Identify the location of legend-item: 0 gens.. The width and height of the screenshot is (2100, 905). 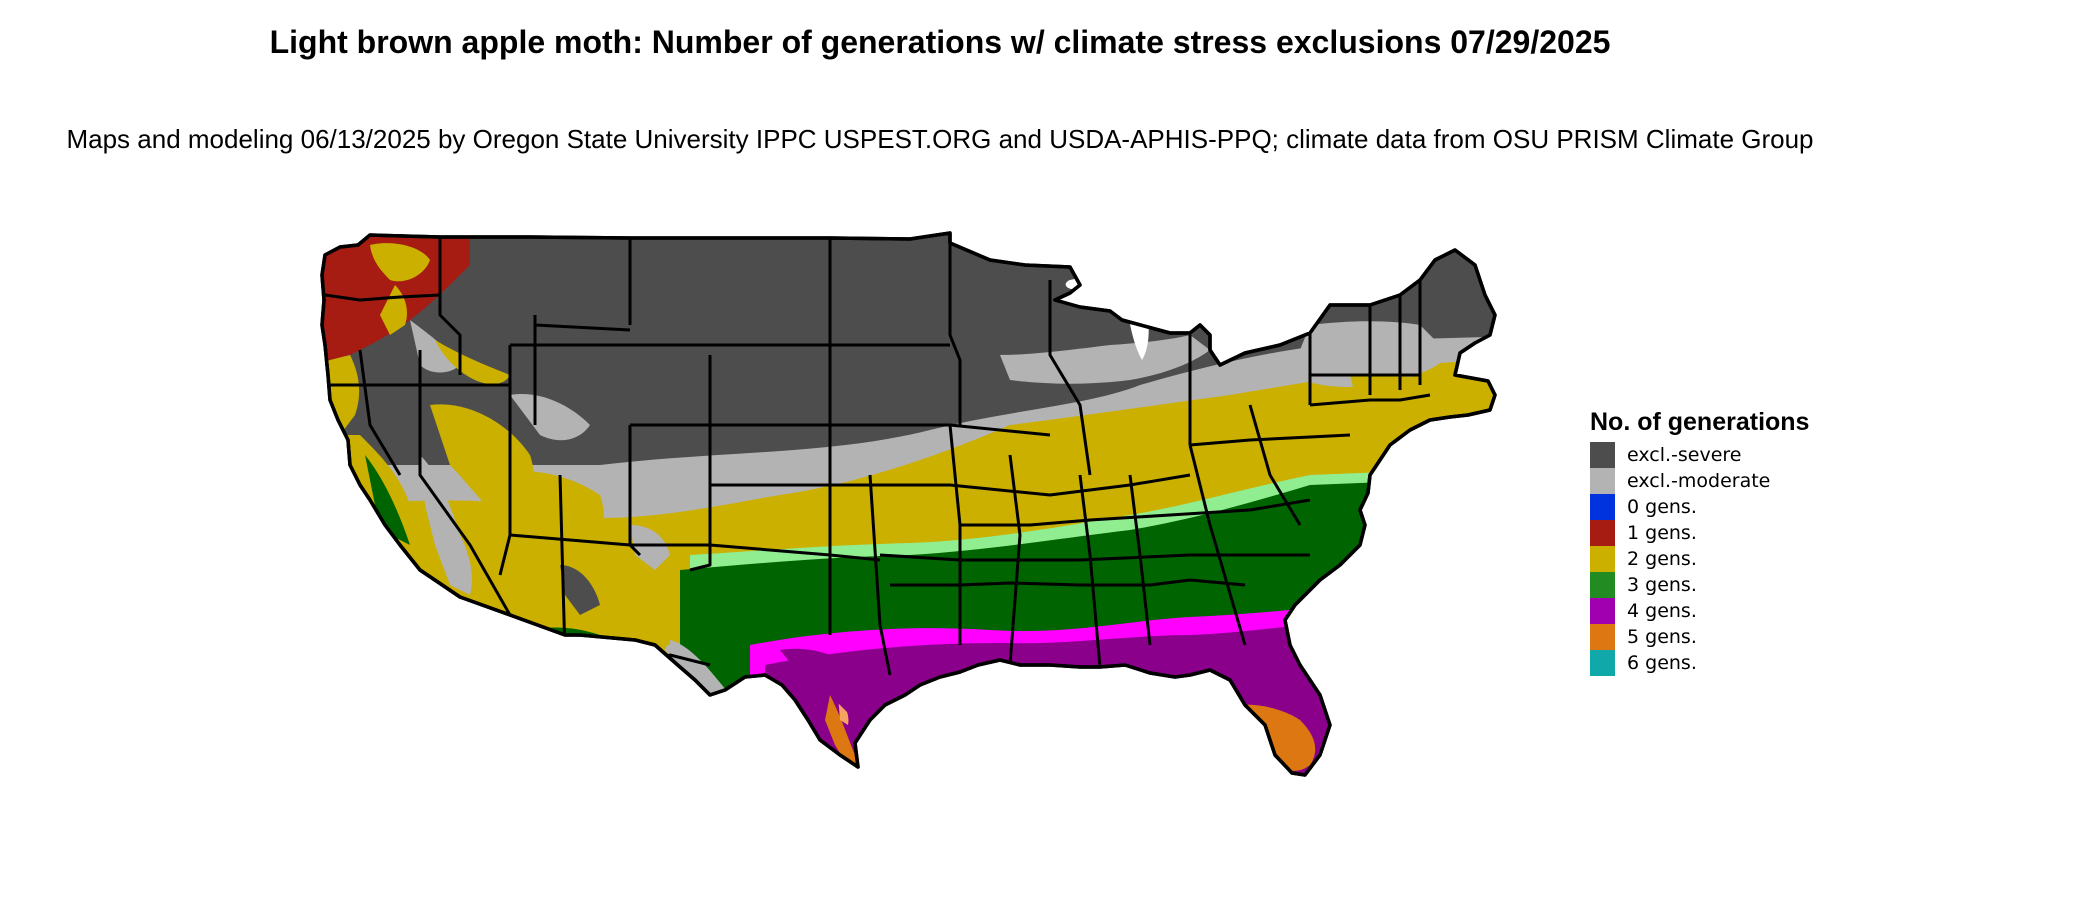
(1710, 507).